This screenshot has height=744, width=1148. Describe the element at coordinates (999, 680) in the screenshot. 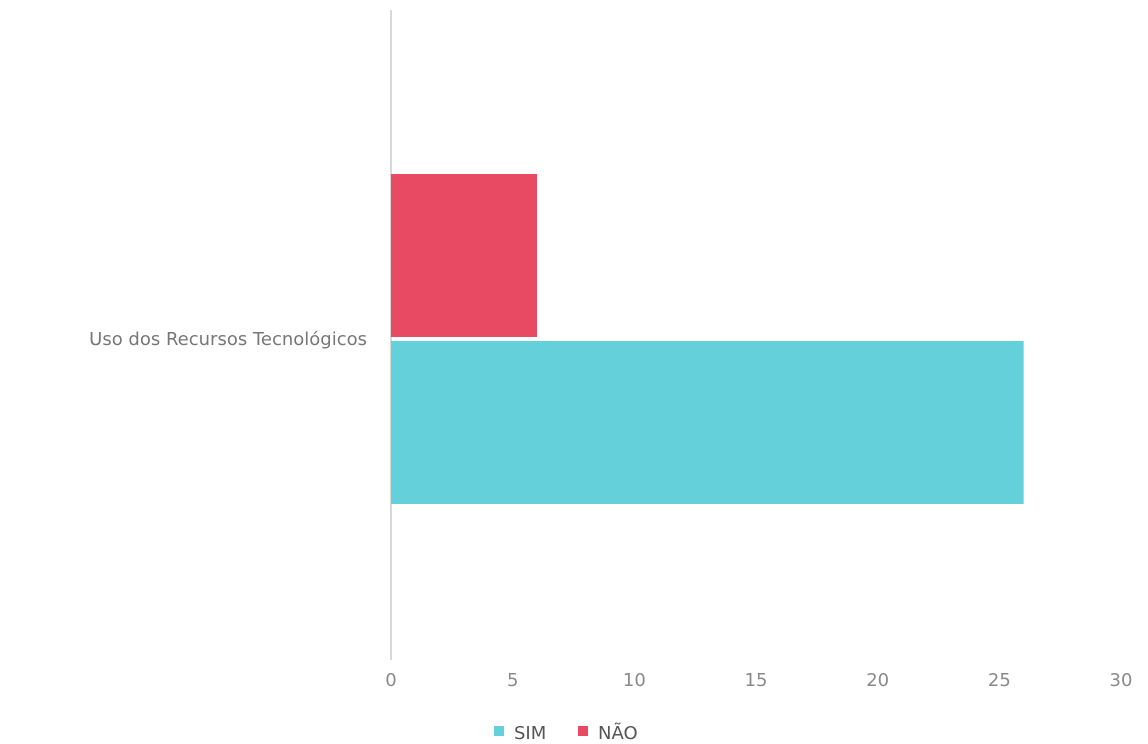

I see `x-tick-label: 25` at that location.